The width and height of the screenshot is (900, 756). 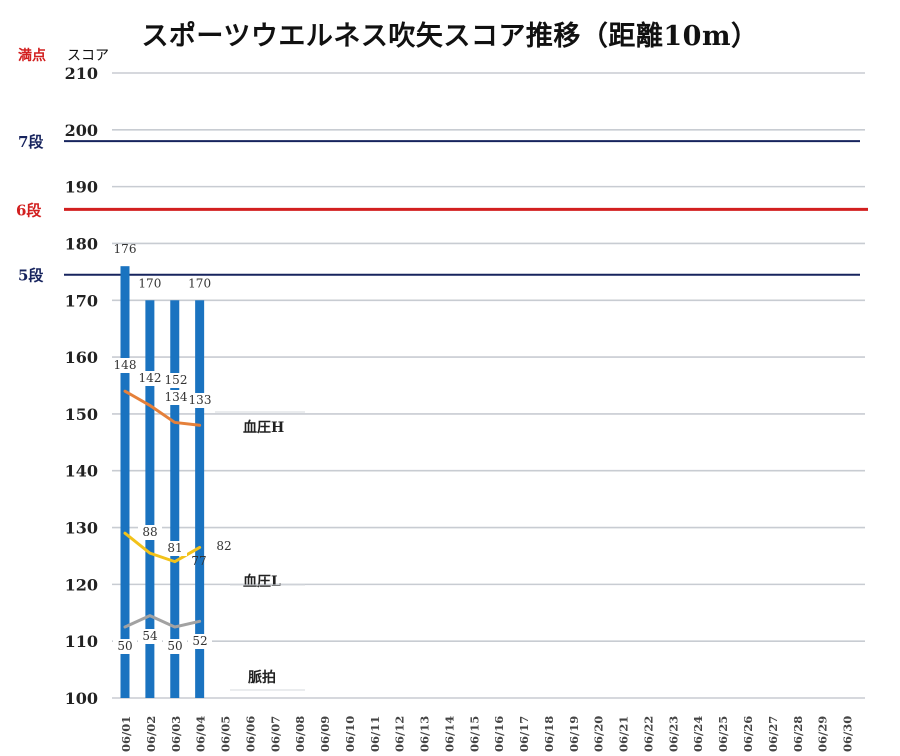 I want to click on x-tick-label: 06/21, so click(x=624, y=734).